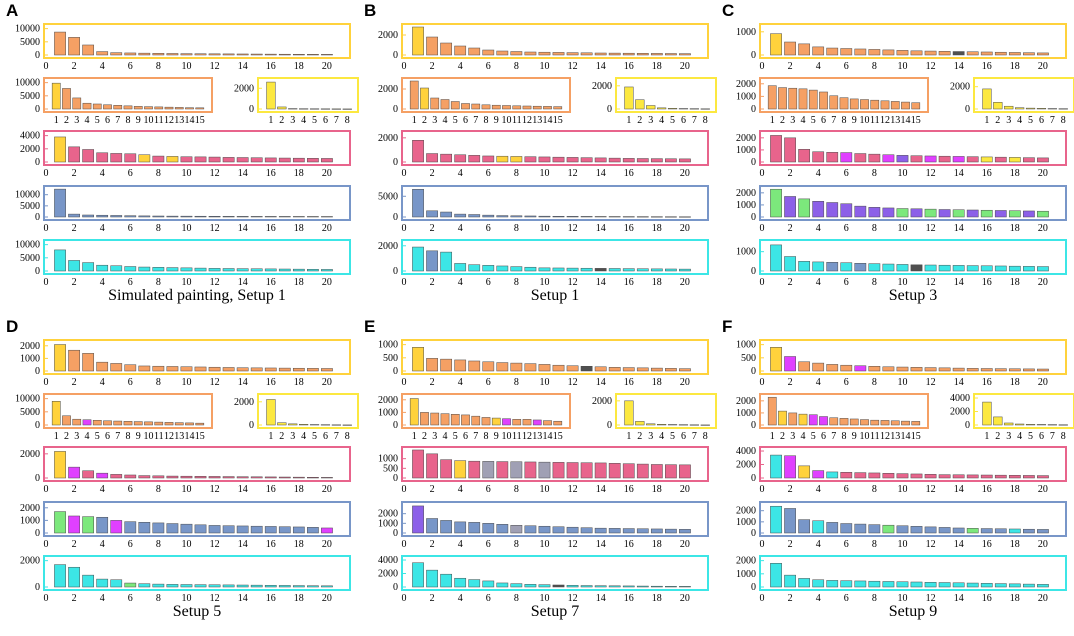  I want to click on x-tick-label: 3, so click(292, 436).